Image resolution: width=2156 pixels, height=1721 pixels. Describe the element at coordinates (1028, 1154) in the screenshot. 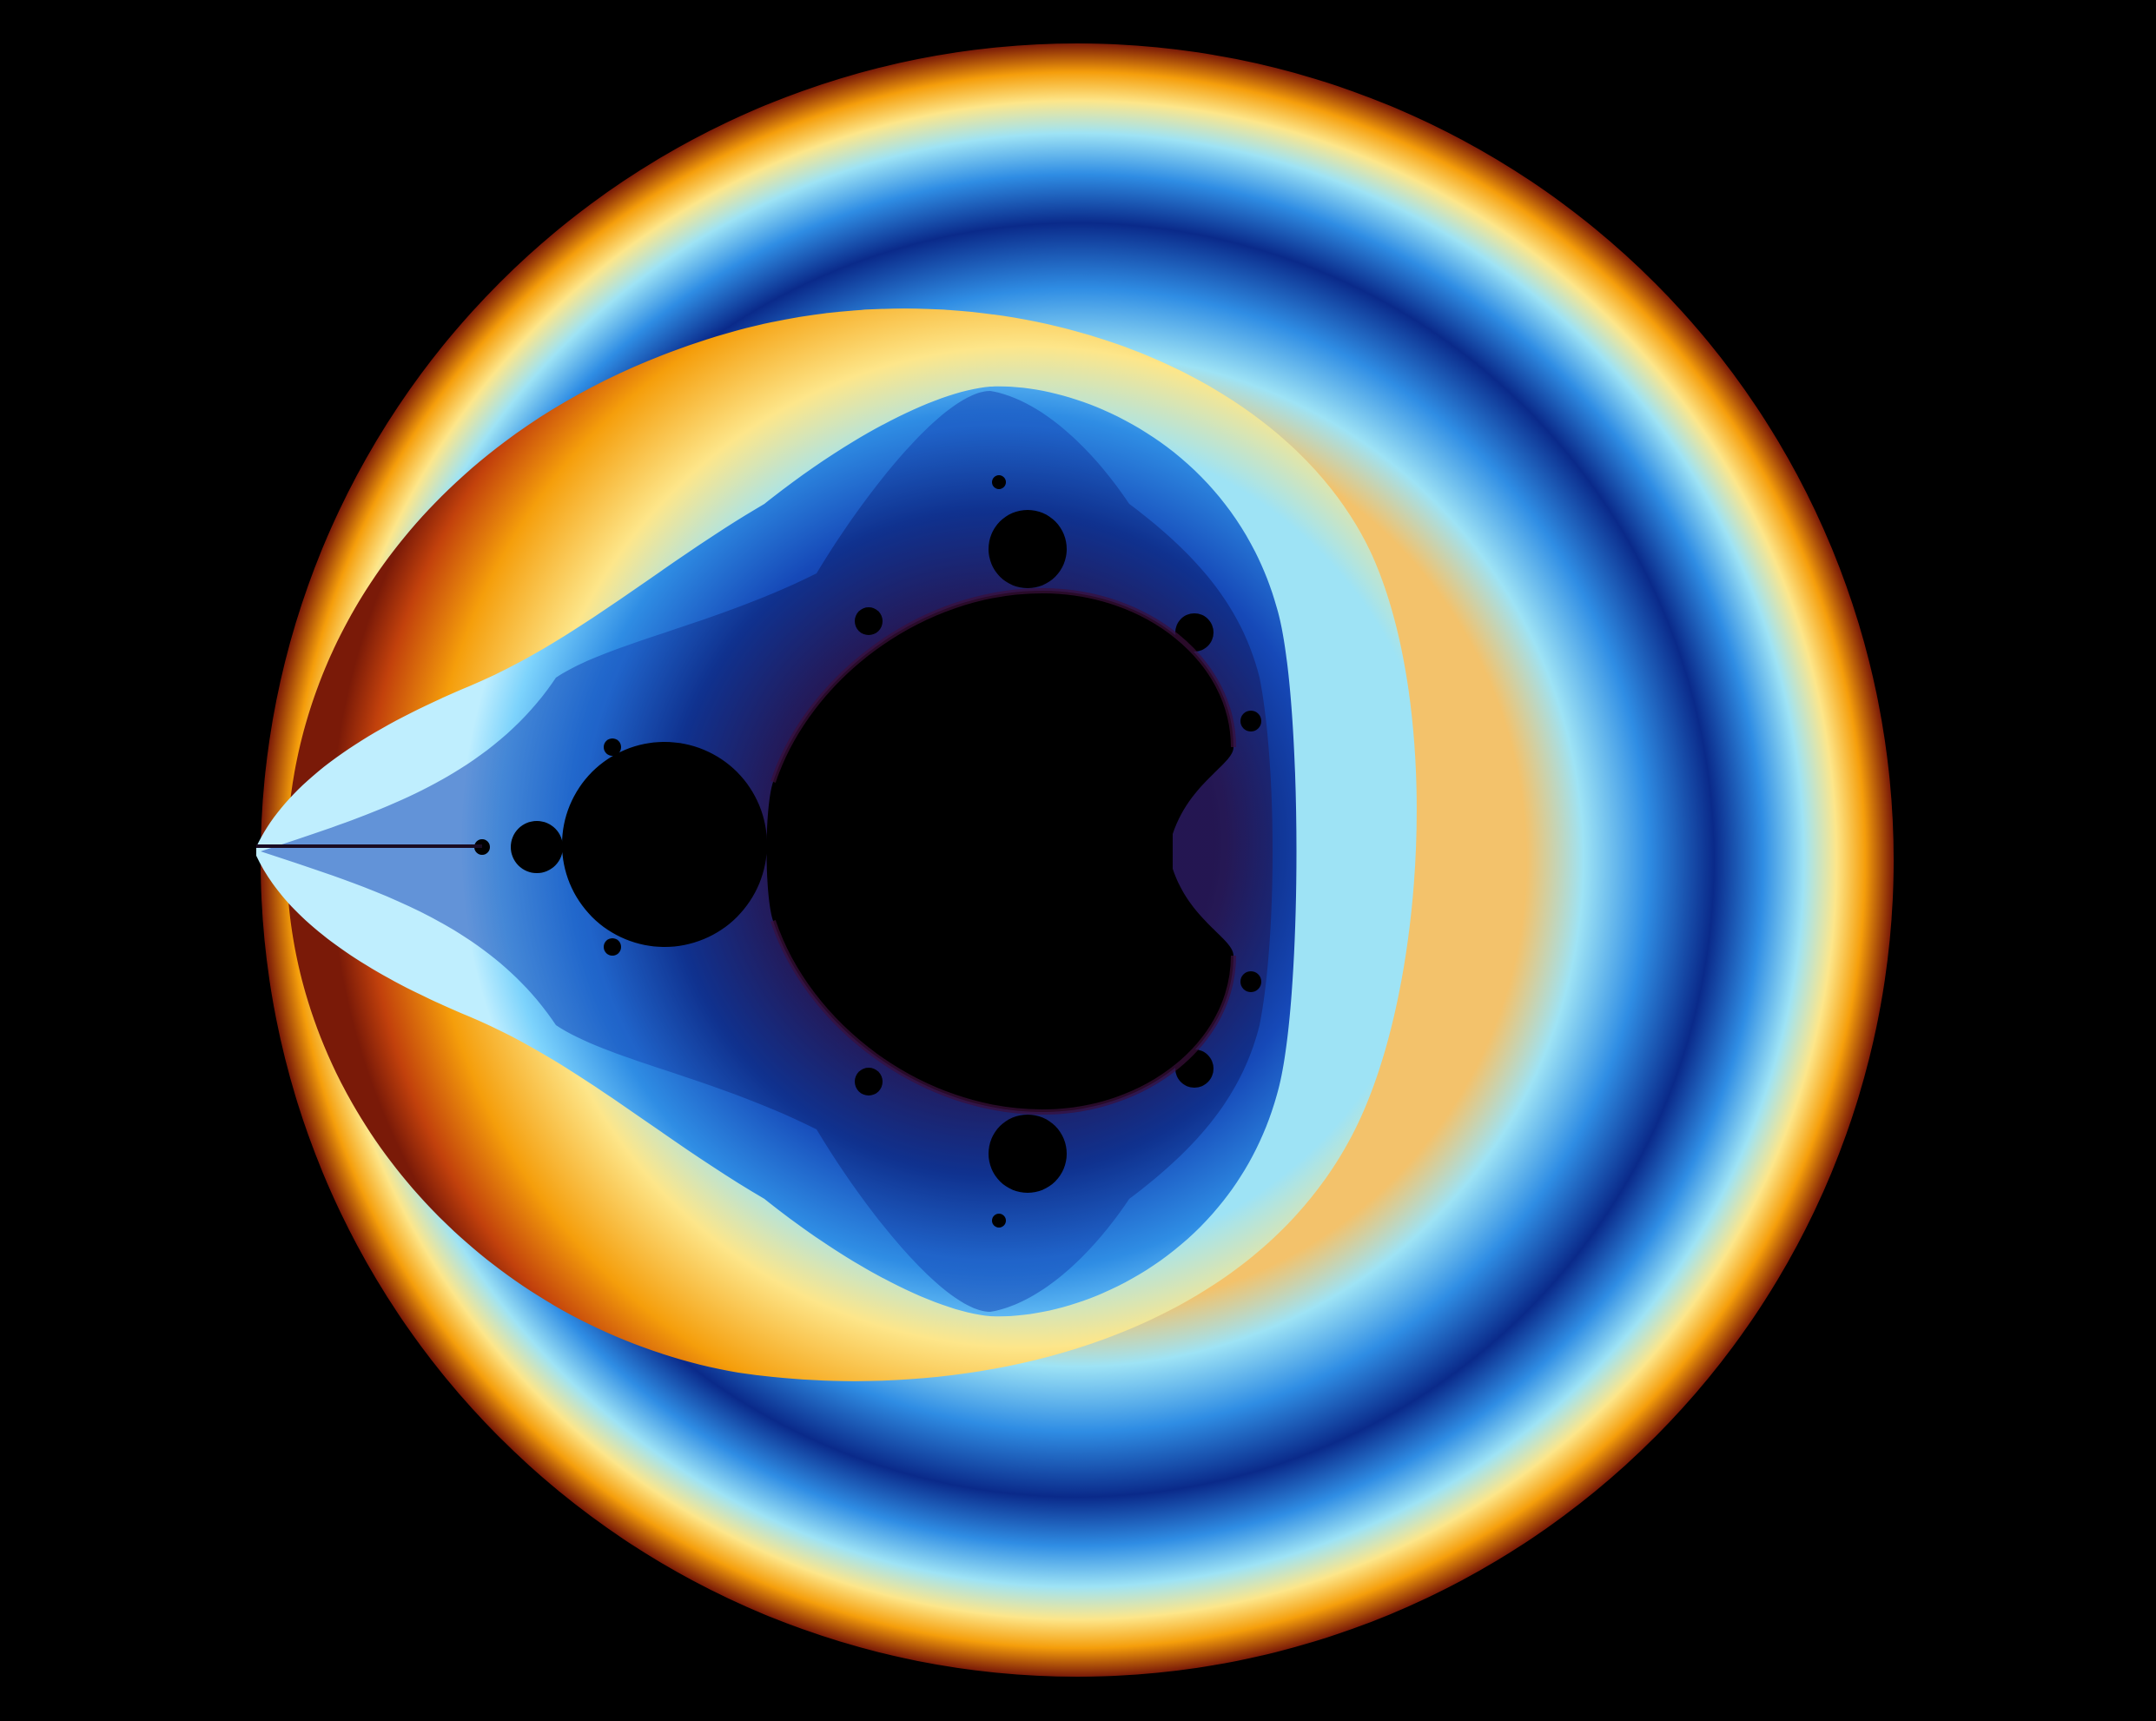

I see `bottom-period-3-bulb` at that location.